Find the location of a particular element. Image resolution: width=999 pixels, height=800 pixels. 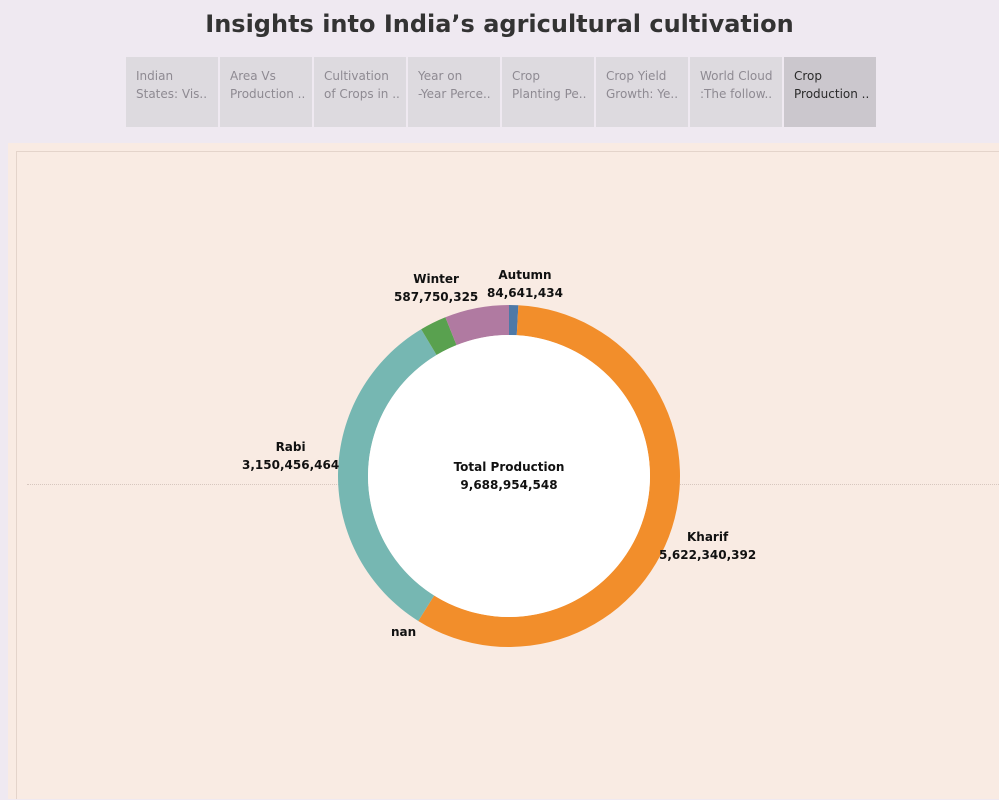

tab-label-line2: Growth: Ye.. is located at coordinates (642, 94).